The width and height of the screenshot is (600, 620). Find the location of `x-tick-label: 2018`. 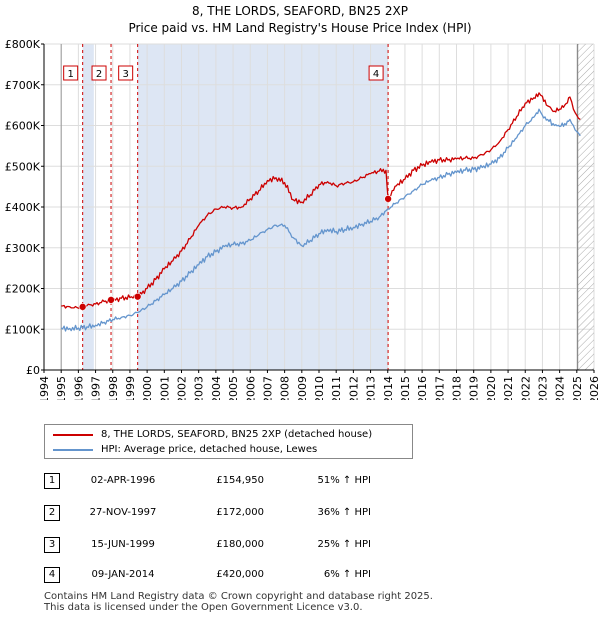

x-tick-label: 2018 is located at coordinates (457, 388).